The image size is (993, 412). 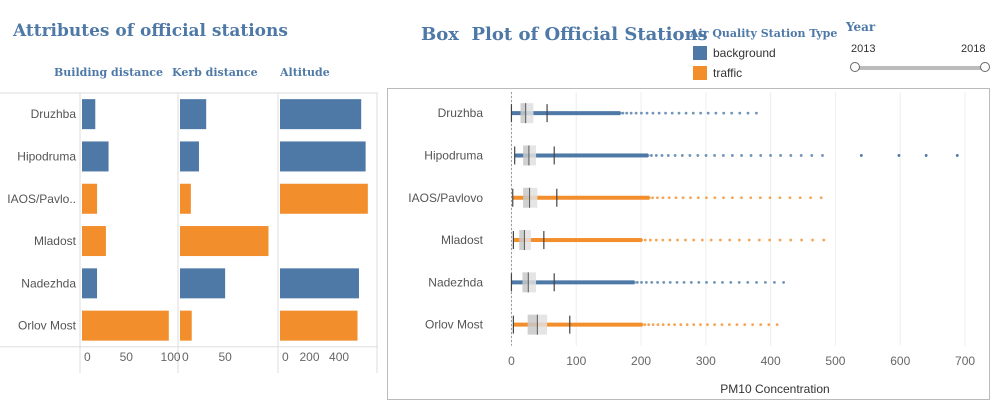 I want to click on year-slider-max-handle, so click(x=985, y=67).